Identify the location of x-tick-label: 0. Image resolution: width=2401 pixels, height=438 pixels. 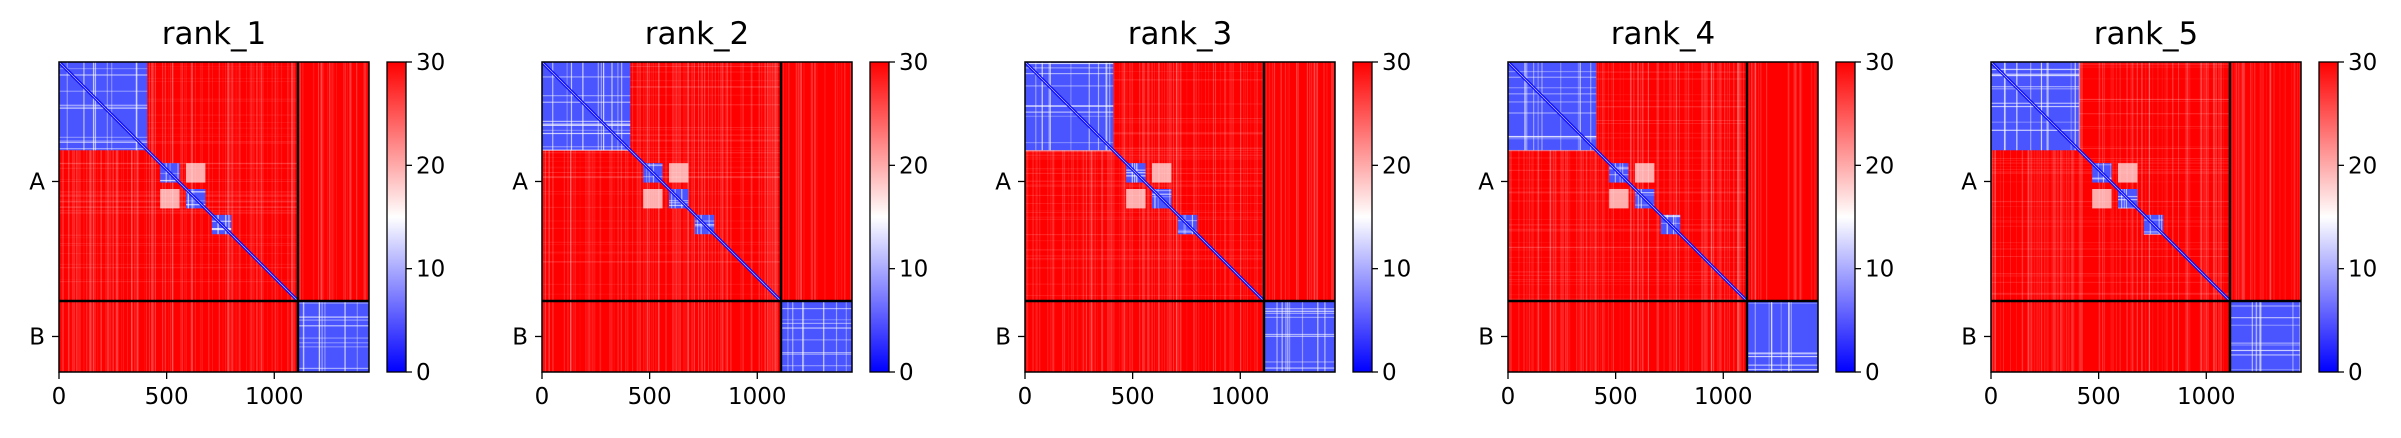
(59, 397).